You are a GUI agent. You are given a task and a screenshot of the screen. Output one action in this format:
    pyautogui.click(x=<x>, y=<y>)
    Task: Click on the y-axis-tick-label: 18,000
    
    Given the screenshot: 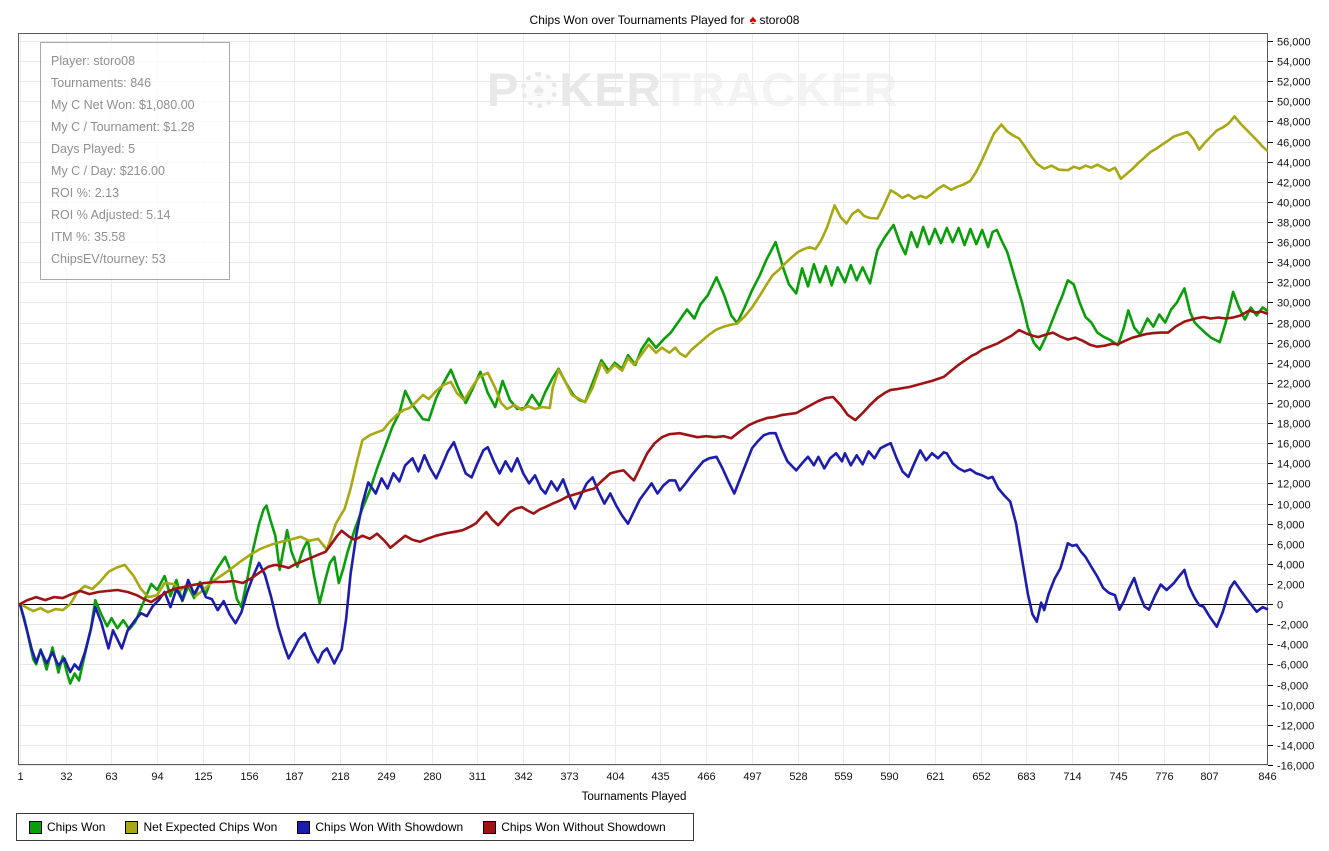 What is the action you would take?
    pyautogui.click(x=1294, y=425)
    